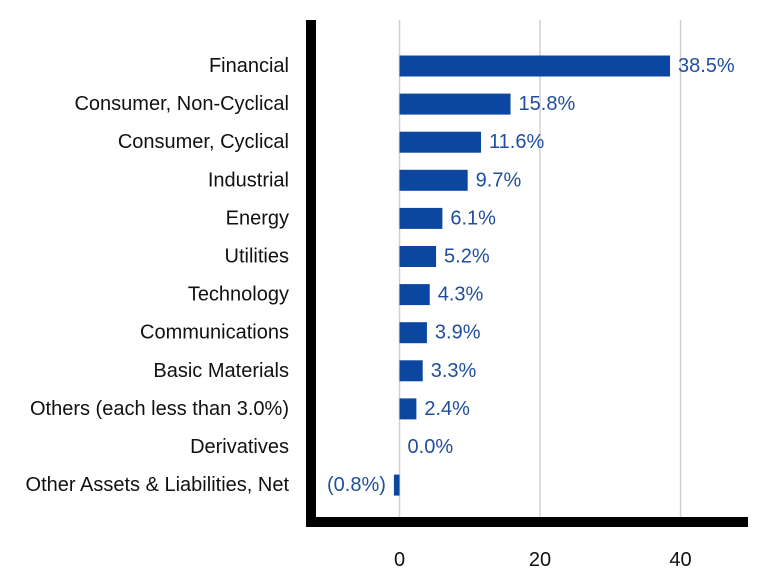 The image size is (780, 588). What do you see at coordinates (467, 257) in the screenshot?
I see `value-label-5: 5.2%` at bounding box center [467, 257].